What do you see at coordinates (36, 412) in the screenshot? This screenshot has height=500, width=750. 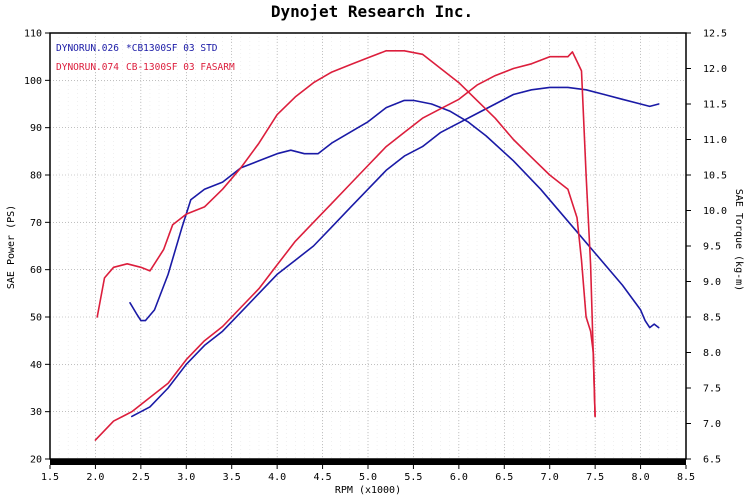 I see `left-tick-label: 30` at bounding box center [36, 412].